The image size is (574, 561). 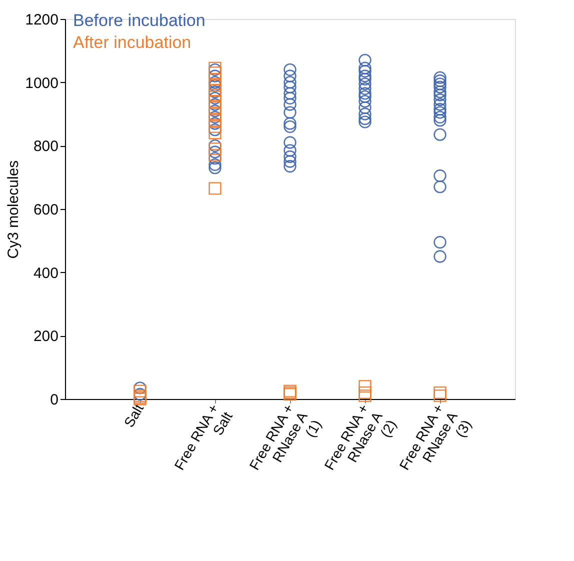 I want to click on y-tick-label: 1200, so click(x=41, y=20).